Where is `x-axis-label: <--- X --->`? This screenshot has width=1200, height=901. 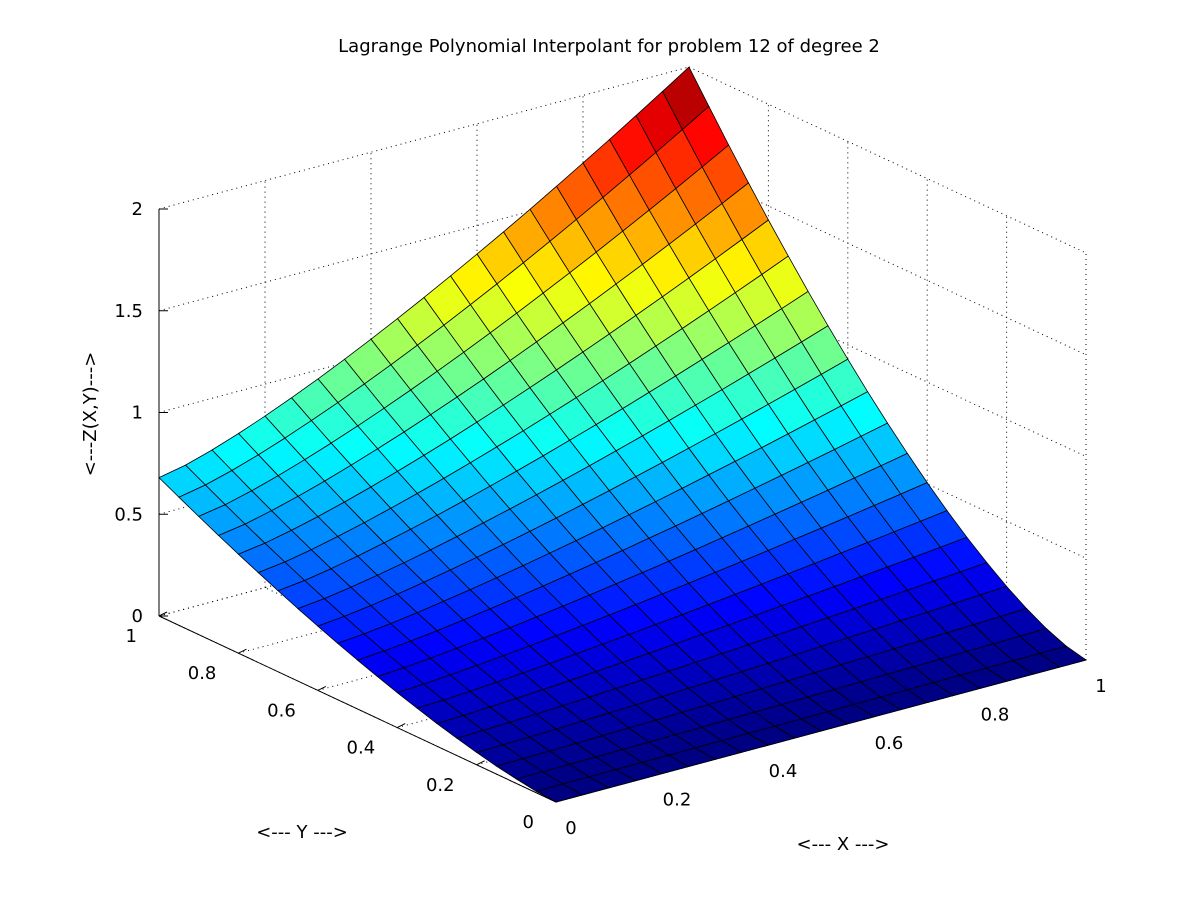 x-axis-label: <--- X ---> is located at coordinates (843, 844).